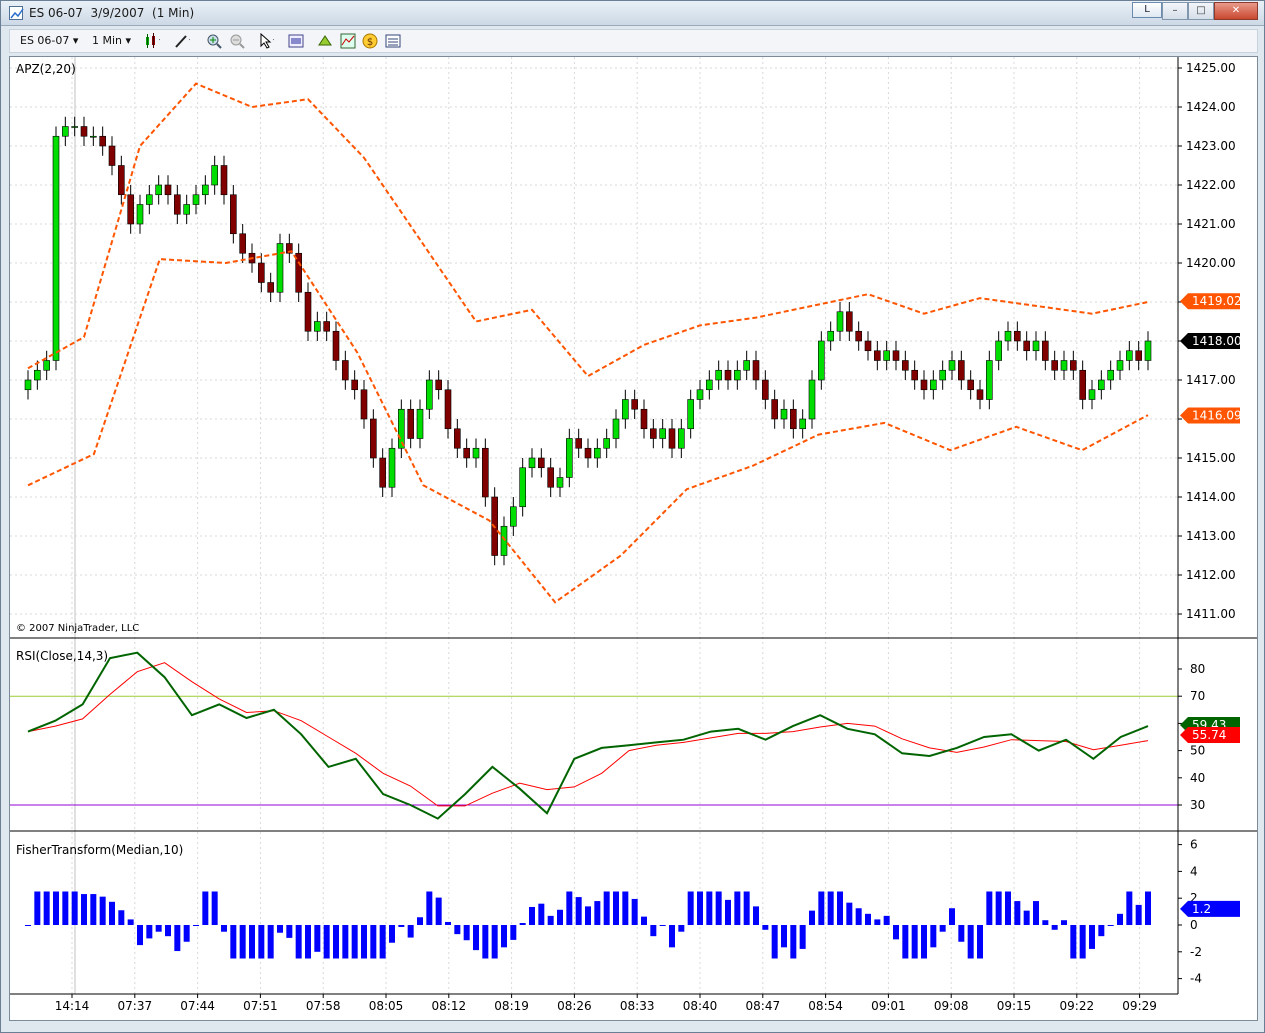  Describe the element at coordinates (1209, 735) in the screenshot. I see `rsi-marker-label: 55.74` at that location.